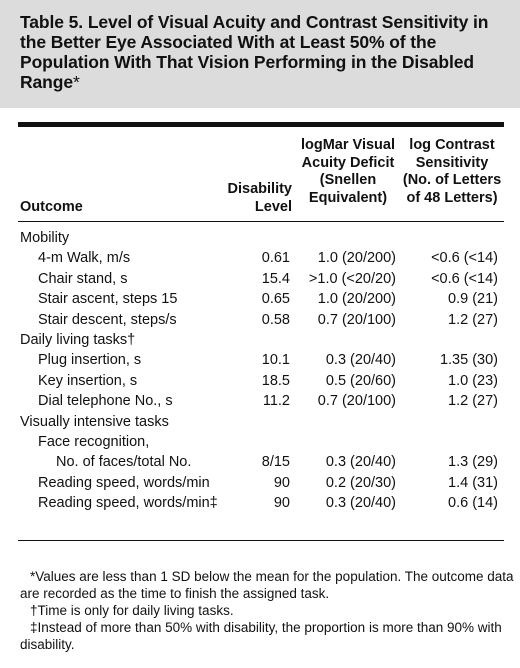 The image size is (520, 668). What do you see at coordinates (275, 299) in the screenshot?
I see `cell-disability: 0.65` at bounding box center [275, 299].